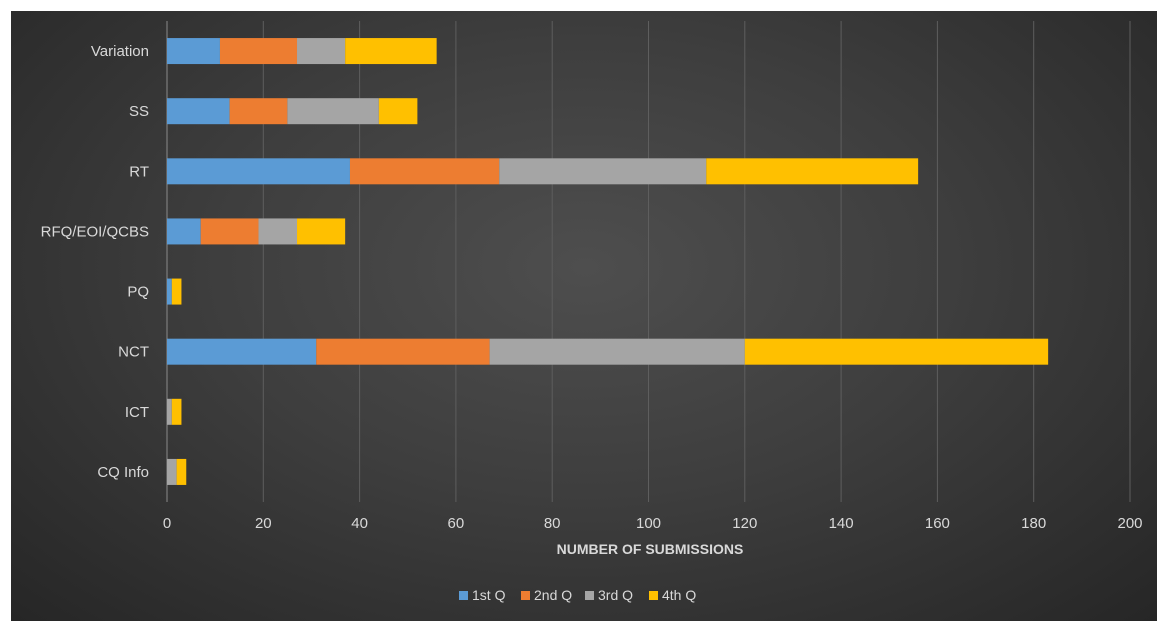  I want to click on legend-label: 4th Q, so click(679, 595).